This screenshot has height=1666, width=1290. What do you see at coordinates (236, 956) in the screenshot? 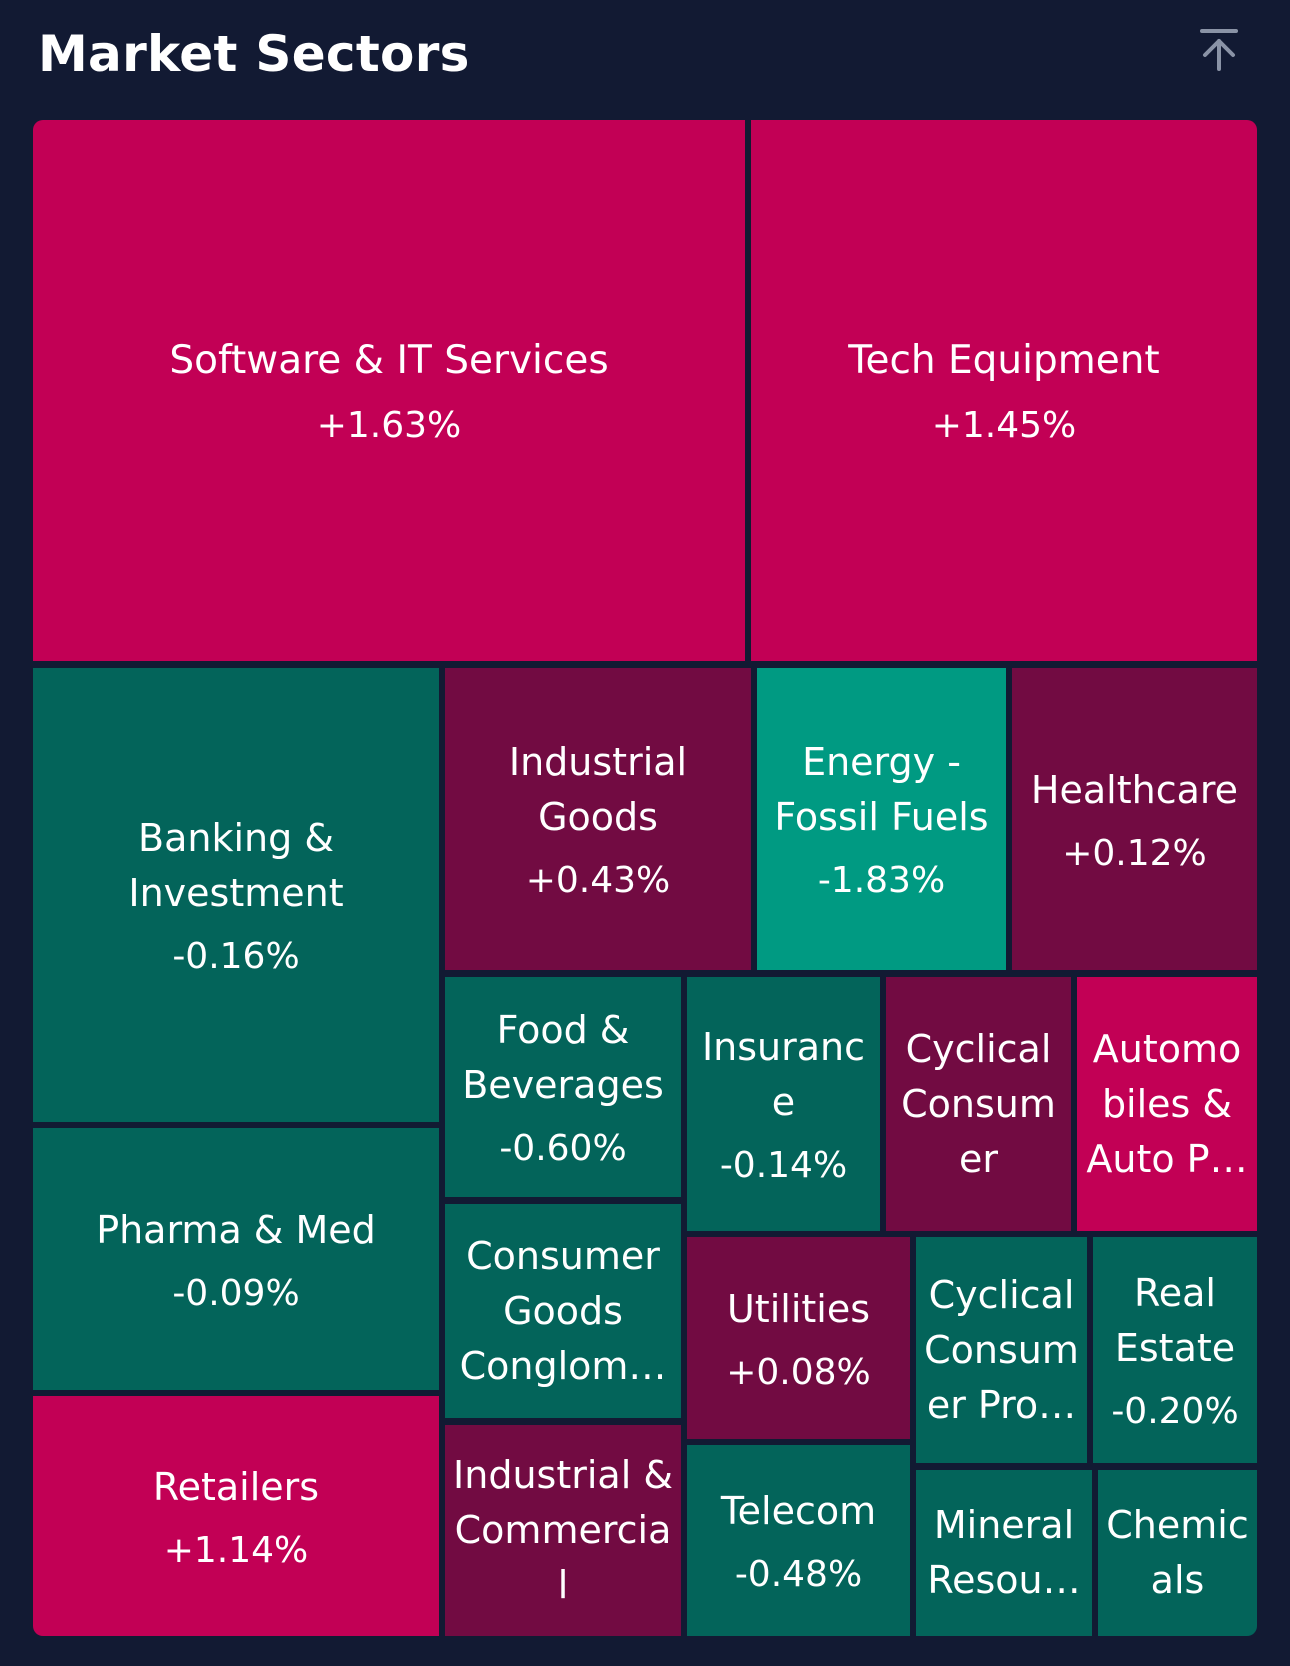
I see `sector-change: -0.16%` at bounding box center [236, 956].